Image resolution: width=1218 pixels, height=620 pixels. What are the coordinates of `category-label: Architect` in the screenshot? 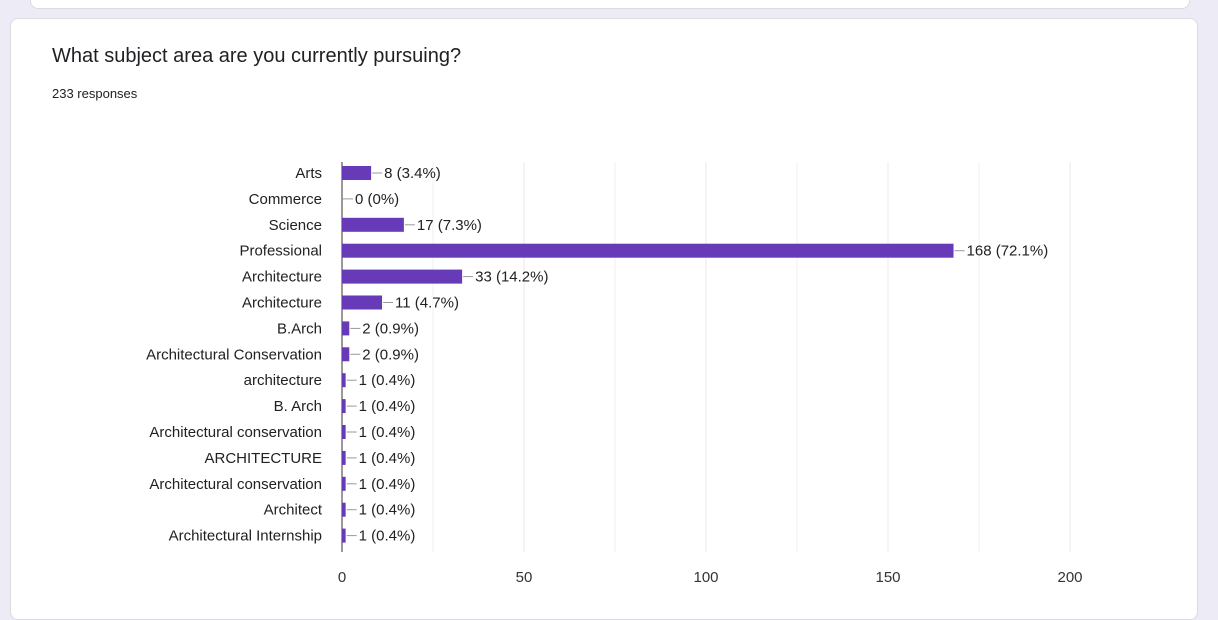 It's located at (293, 510).